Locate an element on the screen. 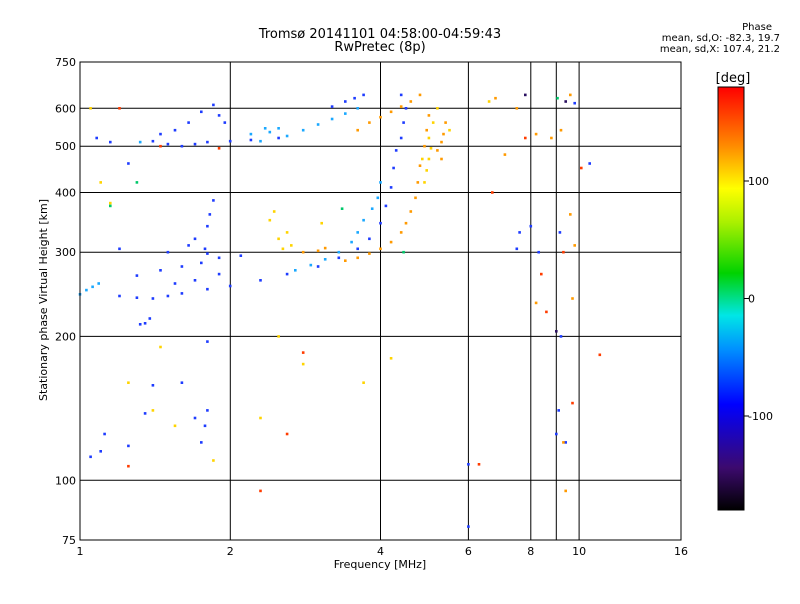 This screenshot has height=604, width=800. stats-heading: Phase is located at coordinates (757, 27).